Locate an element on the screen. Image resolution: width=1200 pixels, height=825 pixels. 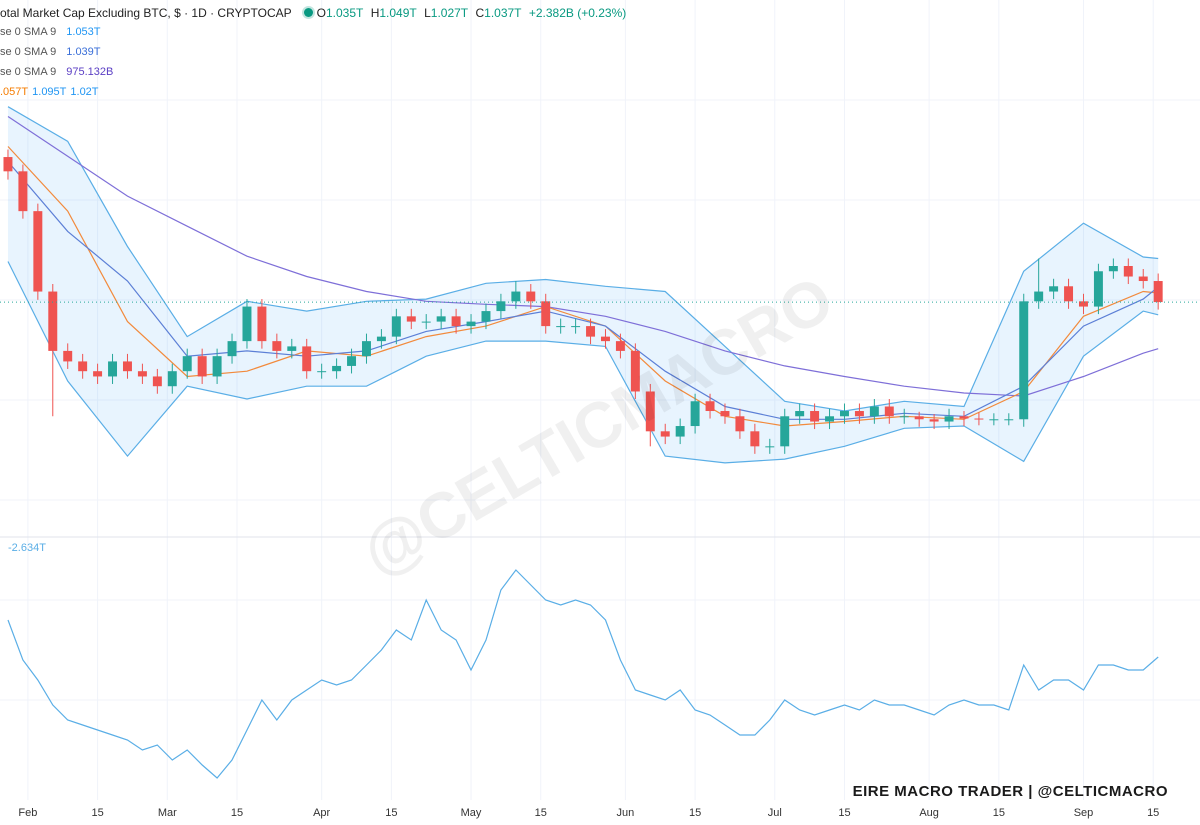
x-tick-label: Apr is located at coordinates (321, 813).